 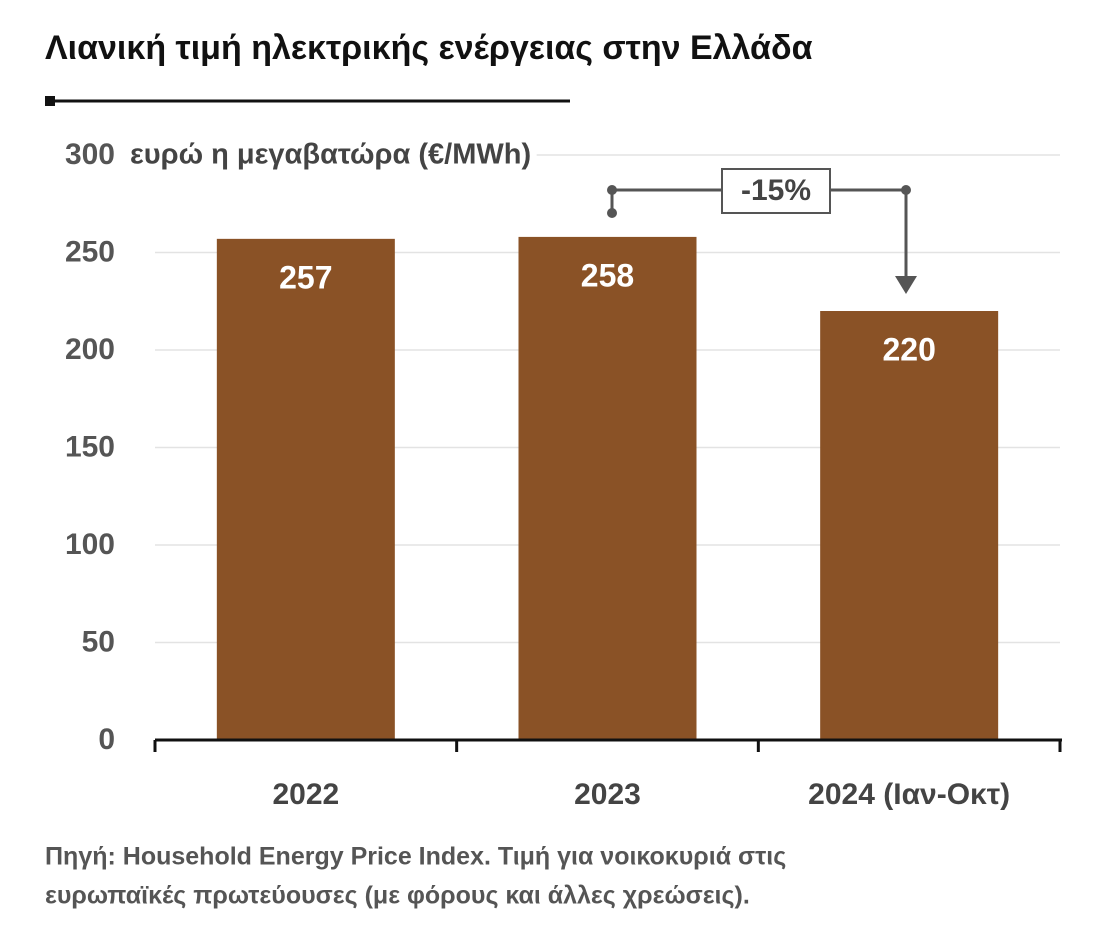 I want to click on x-tick-label: 2023, so click(x=607, y=794).